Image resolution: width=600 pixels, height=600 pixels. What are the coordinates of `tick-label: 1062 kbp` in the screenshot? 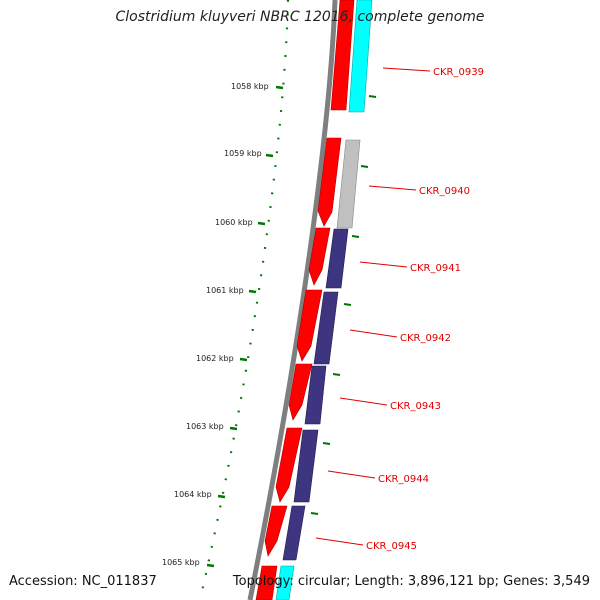 It's located at (215, 358).